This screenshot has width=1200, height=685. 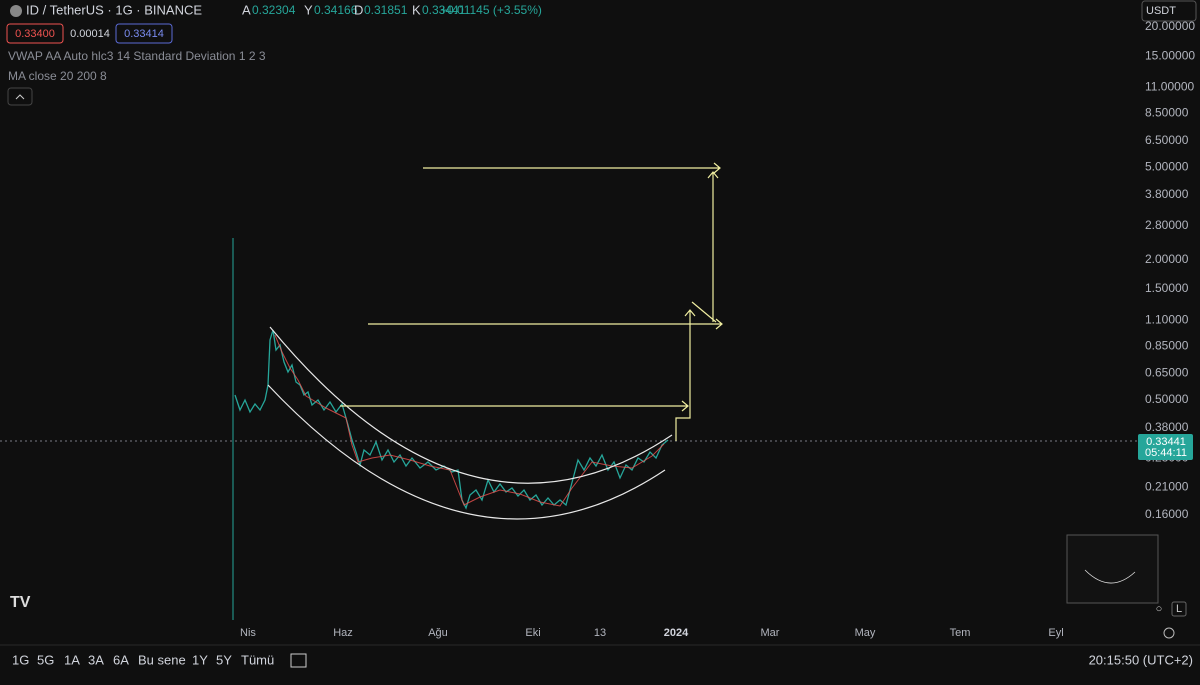 I want to click on price-tick-label: 20.00000, so click(x=1170, y=26).